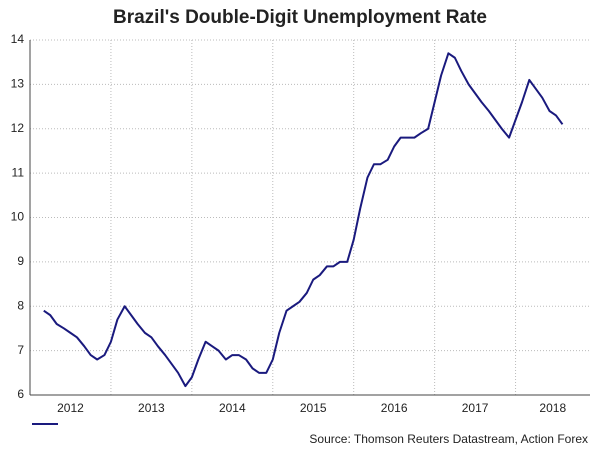 This screenshot has width=600, height=450. What do you see at coordinates (20, 394) in the screenshot?
I see `y-tick-label: 6` at bounding box center [20, 394].